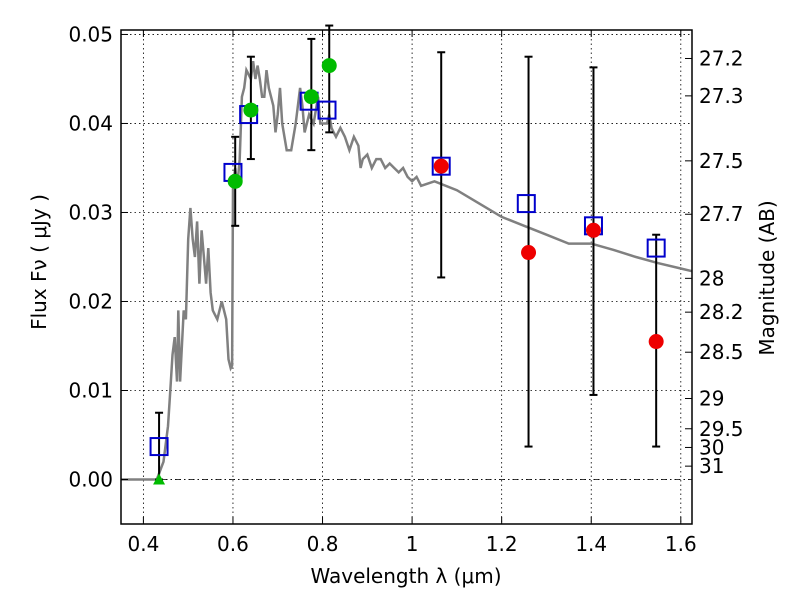 The height and width of the screenshot is (600, 800). Describe the element at coordinates (90, 390) in the screenshot. I see `y-tick-label: 0.01` at that location.